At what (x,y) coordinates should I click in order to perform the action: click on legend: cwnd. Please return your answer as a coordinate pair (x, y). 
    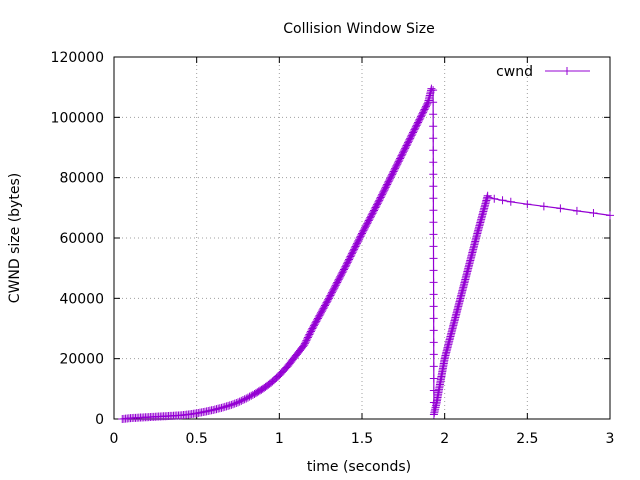
    Looking at the image, I should click on (543, 72).